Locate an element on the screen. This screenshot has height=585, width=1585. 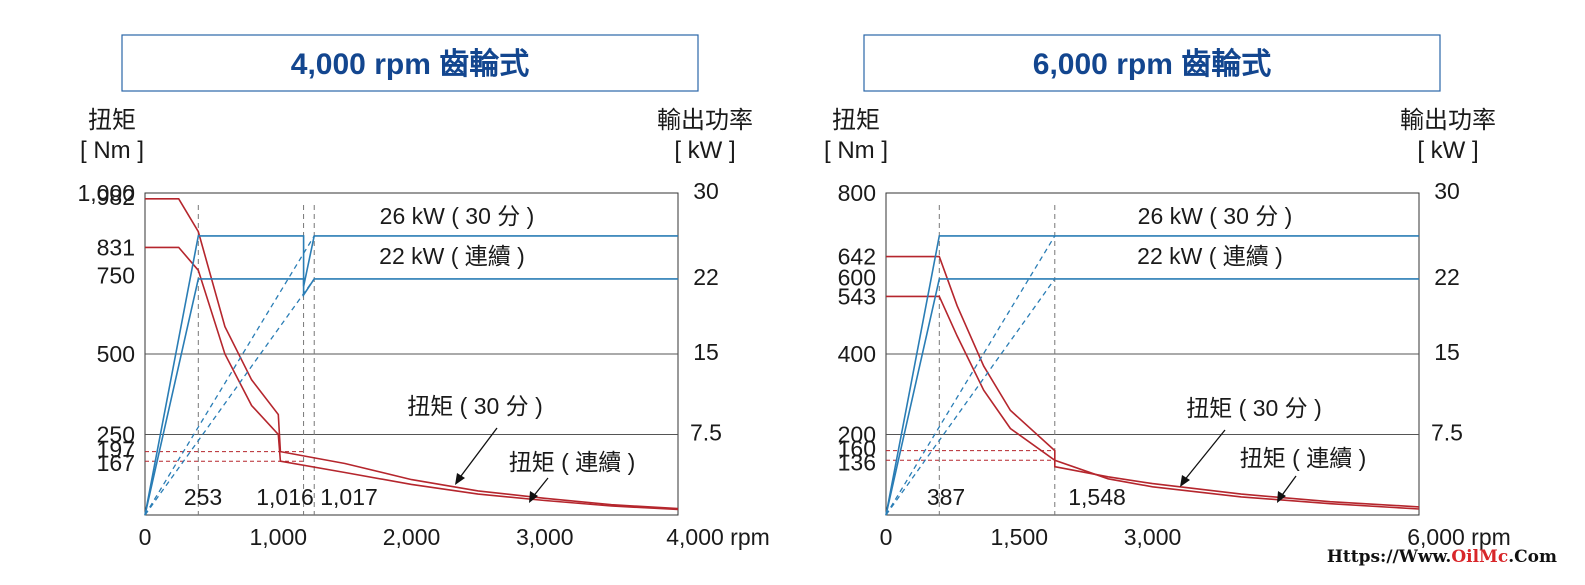
marker-x-label: 1,017 is located at coordinates (349, 497).